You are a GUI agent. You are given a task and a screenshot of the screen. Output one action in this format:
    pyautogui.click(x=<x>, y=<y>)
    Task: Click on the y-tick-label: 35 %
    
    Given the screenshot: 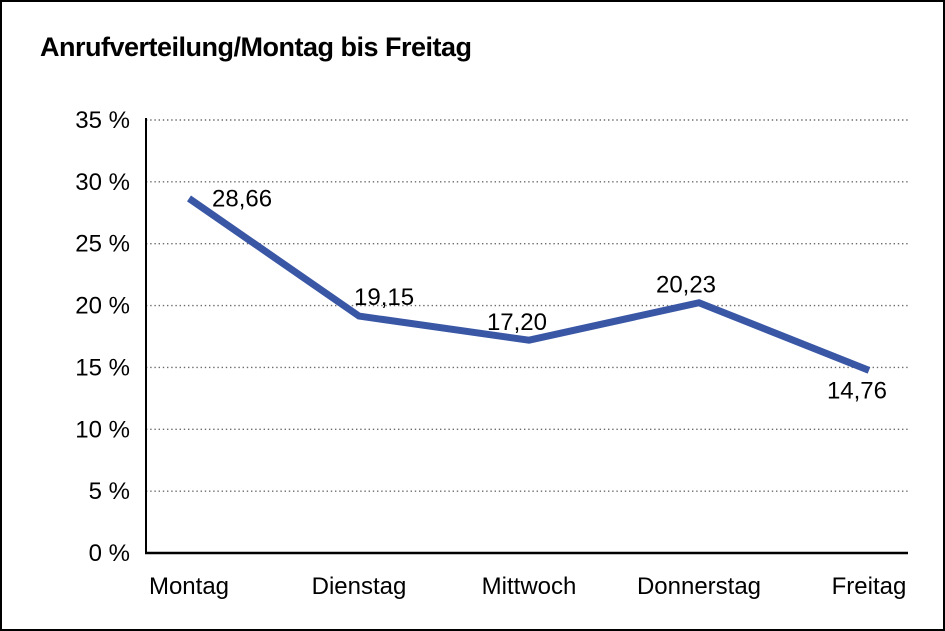 What is the action you would take?
    pyautogui.click(x=102, y=120)
    